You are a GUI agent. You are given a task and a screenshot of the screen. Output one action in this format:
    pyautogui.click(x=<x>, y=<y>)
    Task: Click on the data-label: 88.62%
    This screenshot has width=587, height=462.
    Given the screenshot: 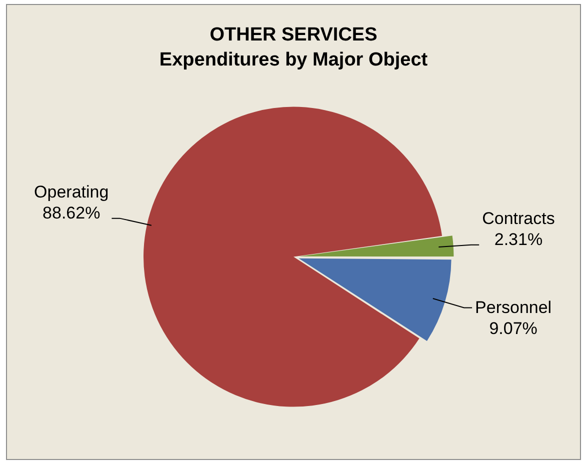 What is the action you would take?
    pyautogui.click(x=71, y=213)
    